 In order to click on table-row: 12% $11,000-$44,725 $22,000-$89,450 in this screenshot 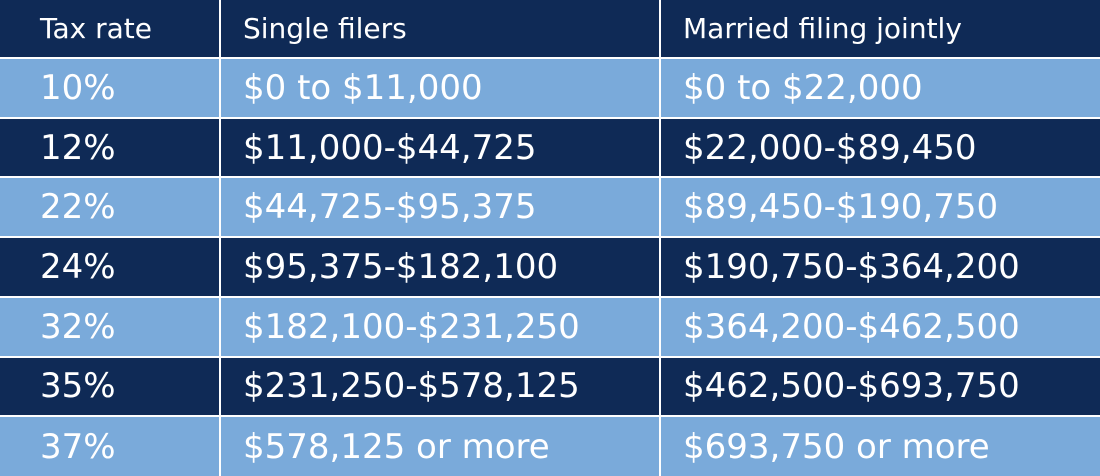, I will do `click(550, 147)`.